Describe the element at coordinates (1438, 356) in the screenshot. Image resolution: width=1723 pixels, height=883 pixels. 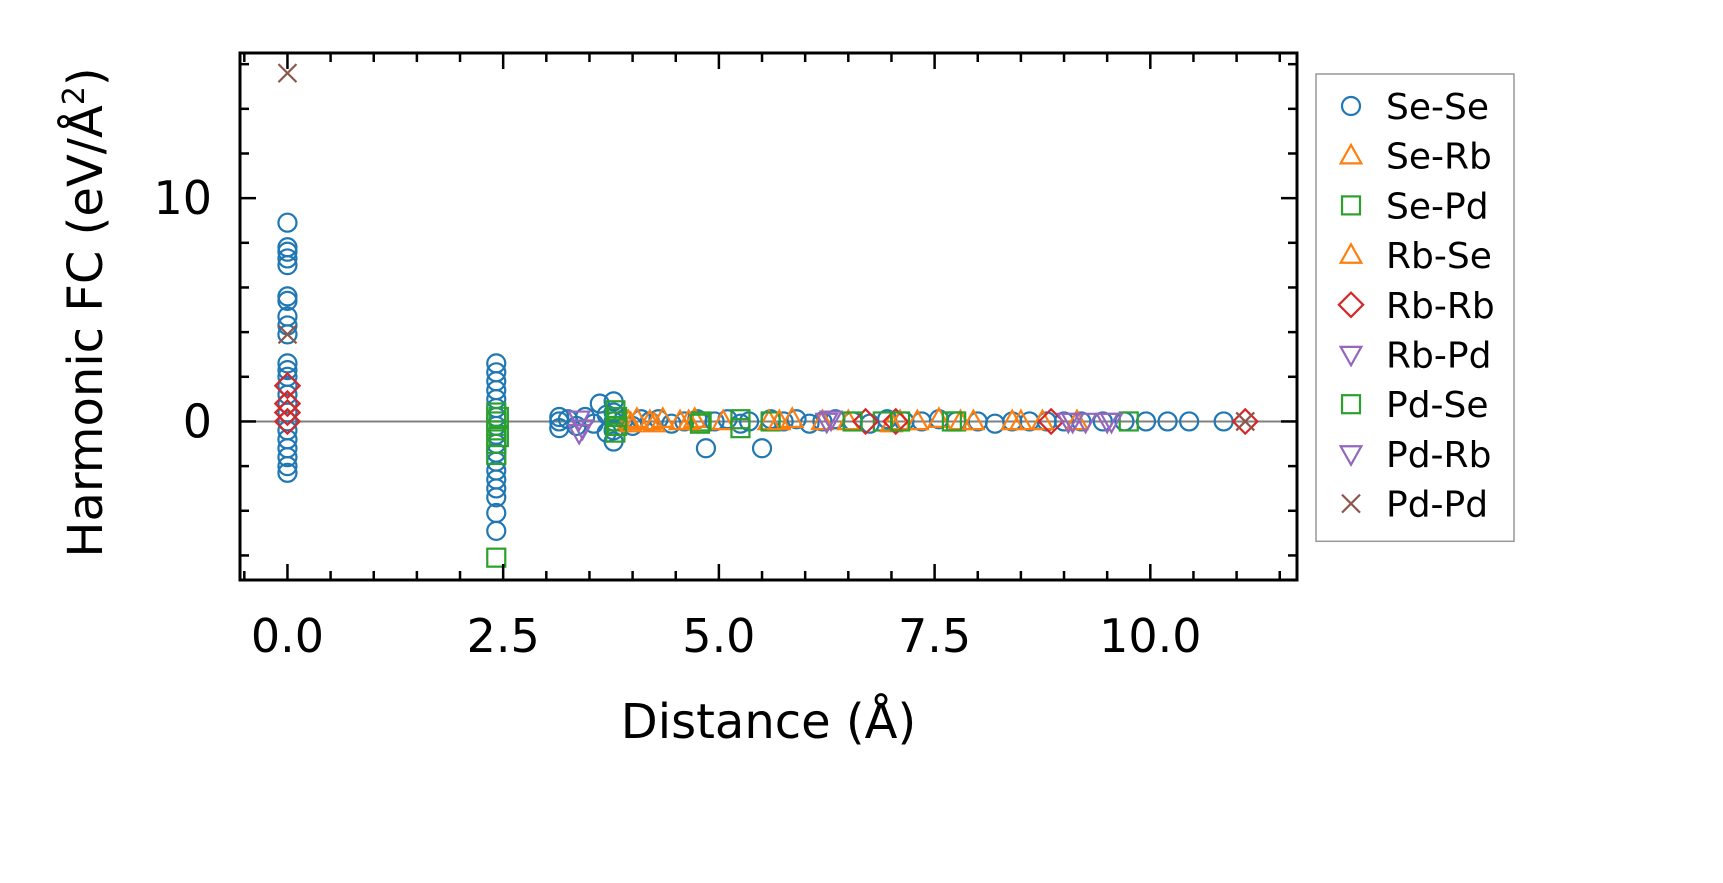
I see `legend-label: Rb-Pd` at that location.